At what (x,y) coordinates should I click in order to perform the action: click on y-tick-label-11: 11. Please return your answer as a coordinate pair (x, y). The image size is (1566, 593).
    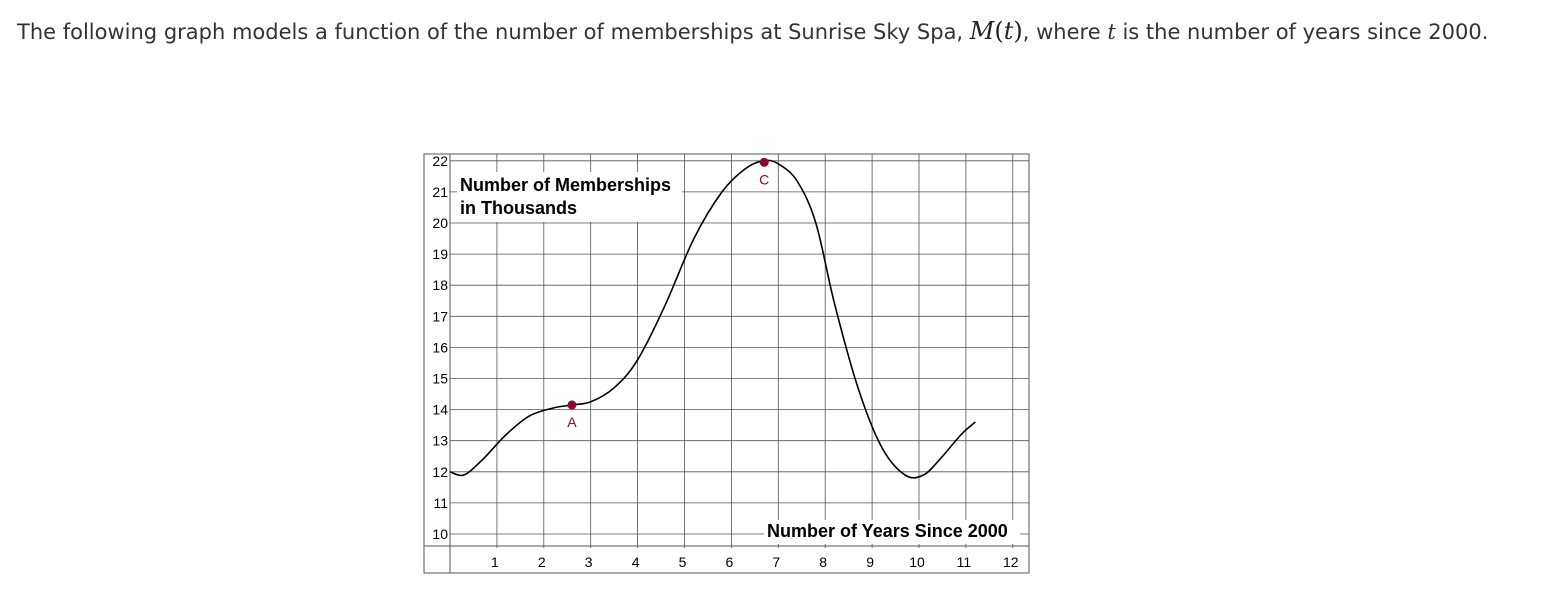
    Looking at the image, I should click on (440, 503).